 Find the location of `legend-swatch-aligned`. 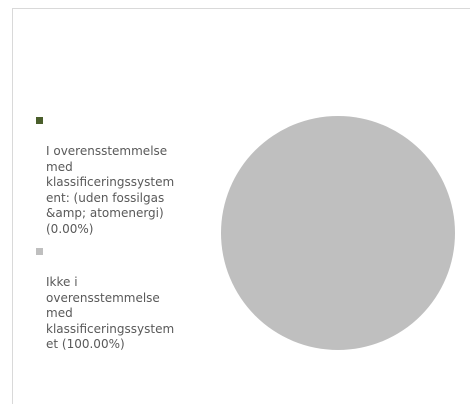

legend-swatch-aligned is located at coordinates (39, 120).